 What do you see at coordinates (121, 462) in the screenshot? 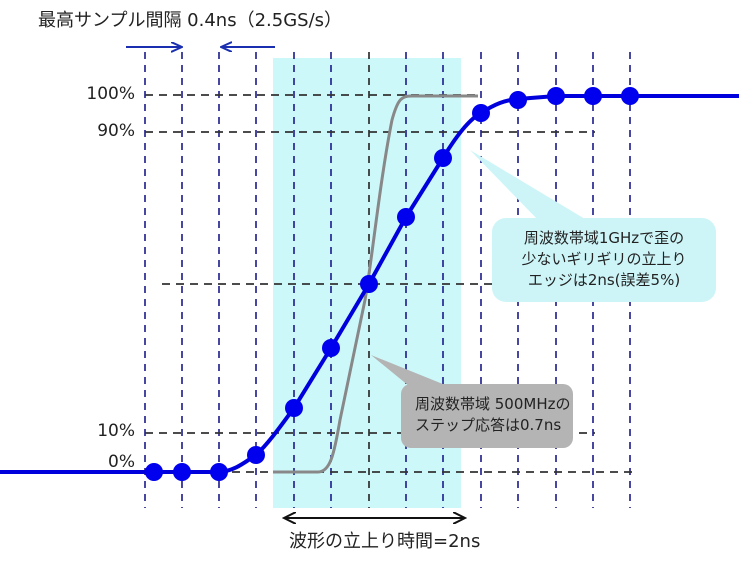
I see `y-label-0: 0%` at bounding box center [121, 462].